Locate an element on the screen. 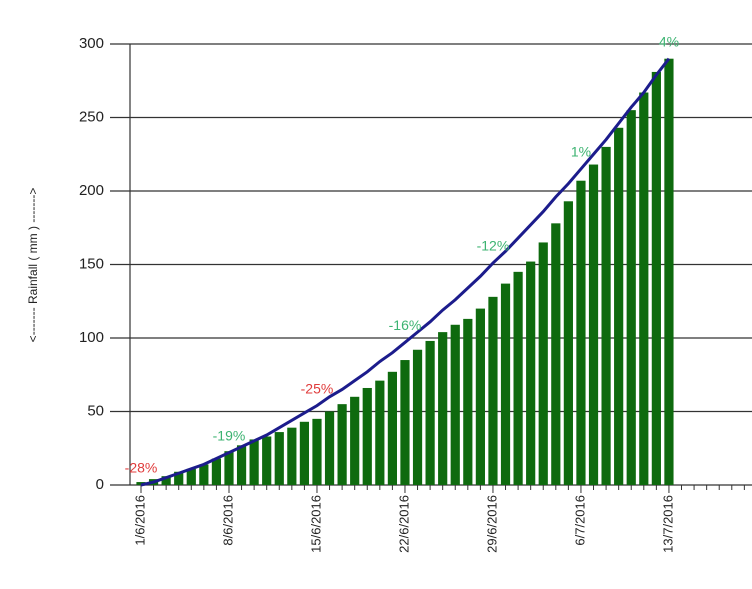 The width and height of the screenshot is (752, 589). x-tick-label: 29/6/2016 is located at coordinates (491, 524).